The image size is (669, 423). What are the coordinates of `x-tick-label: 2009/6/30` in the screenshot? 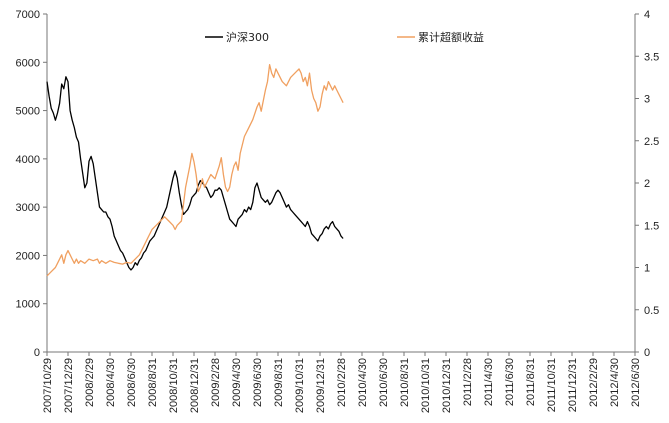 It's located at (258, 382).